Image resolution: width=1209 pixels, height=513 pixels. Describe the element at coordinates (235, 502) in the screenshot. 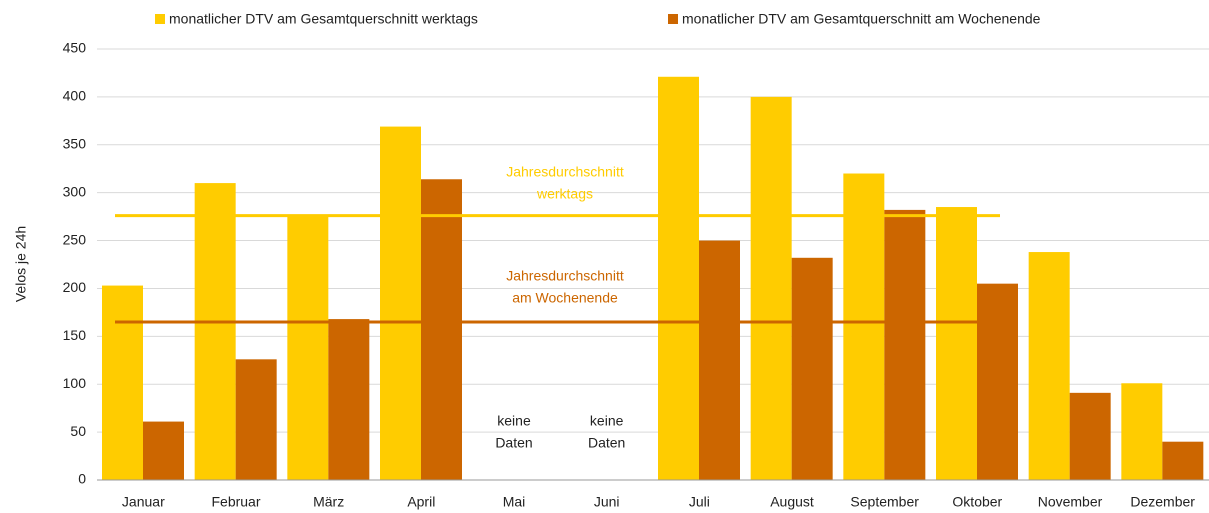

I see `x-tick-label: Februar` at that location.